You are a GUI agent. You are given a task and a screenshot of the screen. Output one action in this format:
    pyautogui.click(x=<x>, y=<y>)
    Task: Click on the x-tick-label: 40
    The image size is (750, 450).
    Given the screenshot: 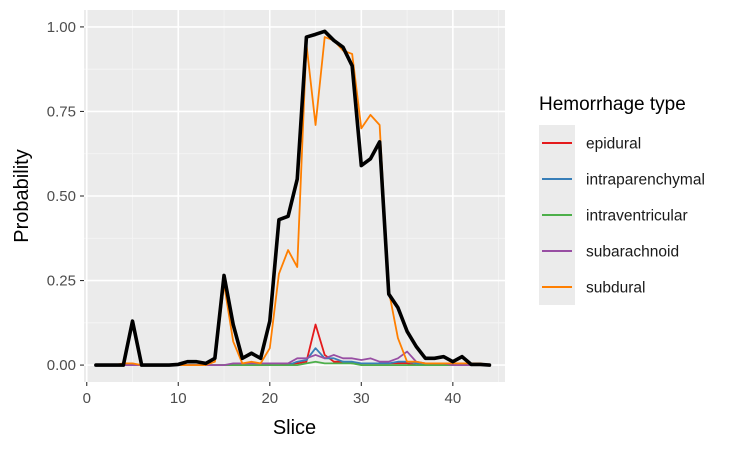 What is the action you would take?
    pyautogui.click(x=452, y=398)
    